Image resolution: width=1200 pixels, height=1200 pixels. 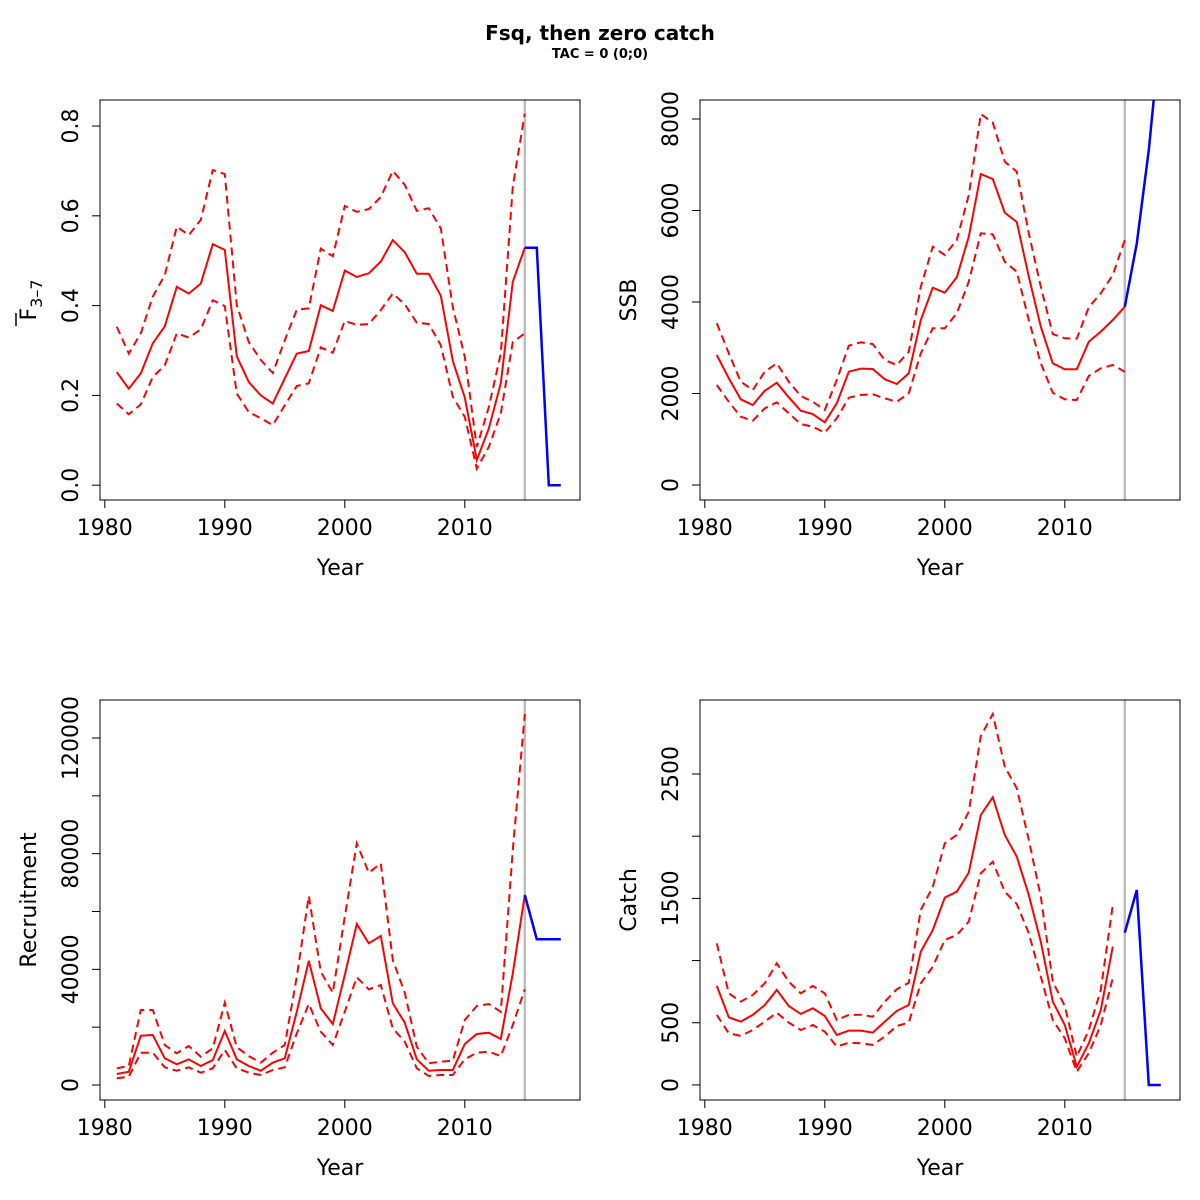 I want to click on y-axis-title: F3–7, so click(x=31, y=299).